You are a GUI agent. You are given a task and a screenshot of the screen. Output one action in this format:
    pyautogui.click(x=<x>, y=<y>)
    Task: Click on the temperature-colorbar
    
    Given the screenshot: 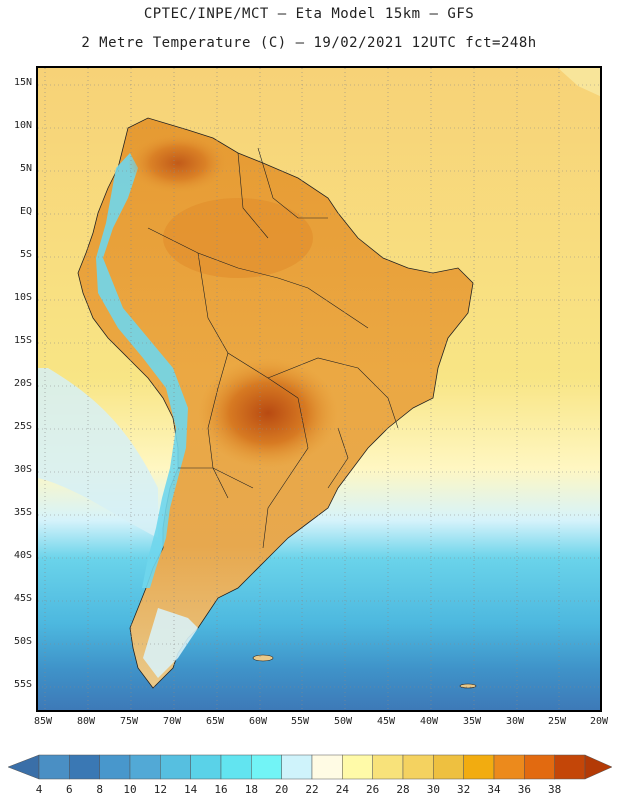 What is the action you would take?
    pyautogui.click(x=310, y=767)
    